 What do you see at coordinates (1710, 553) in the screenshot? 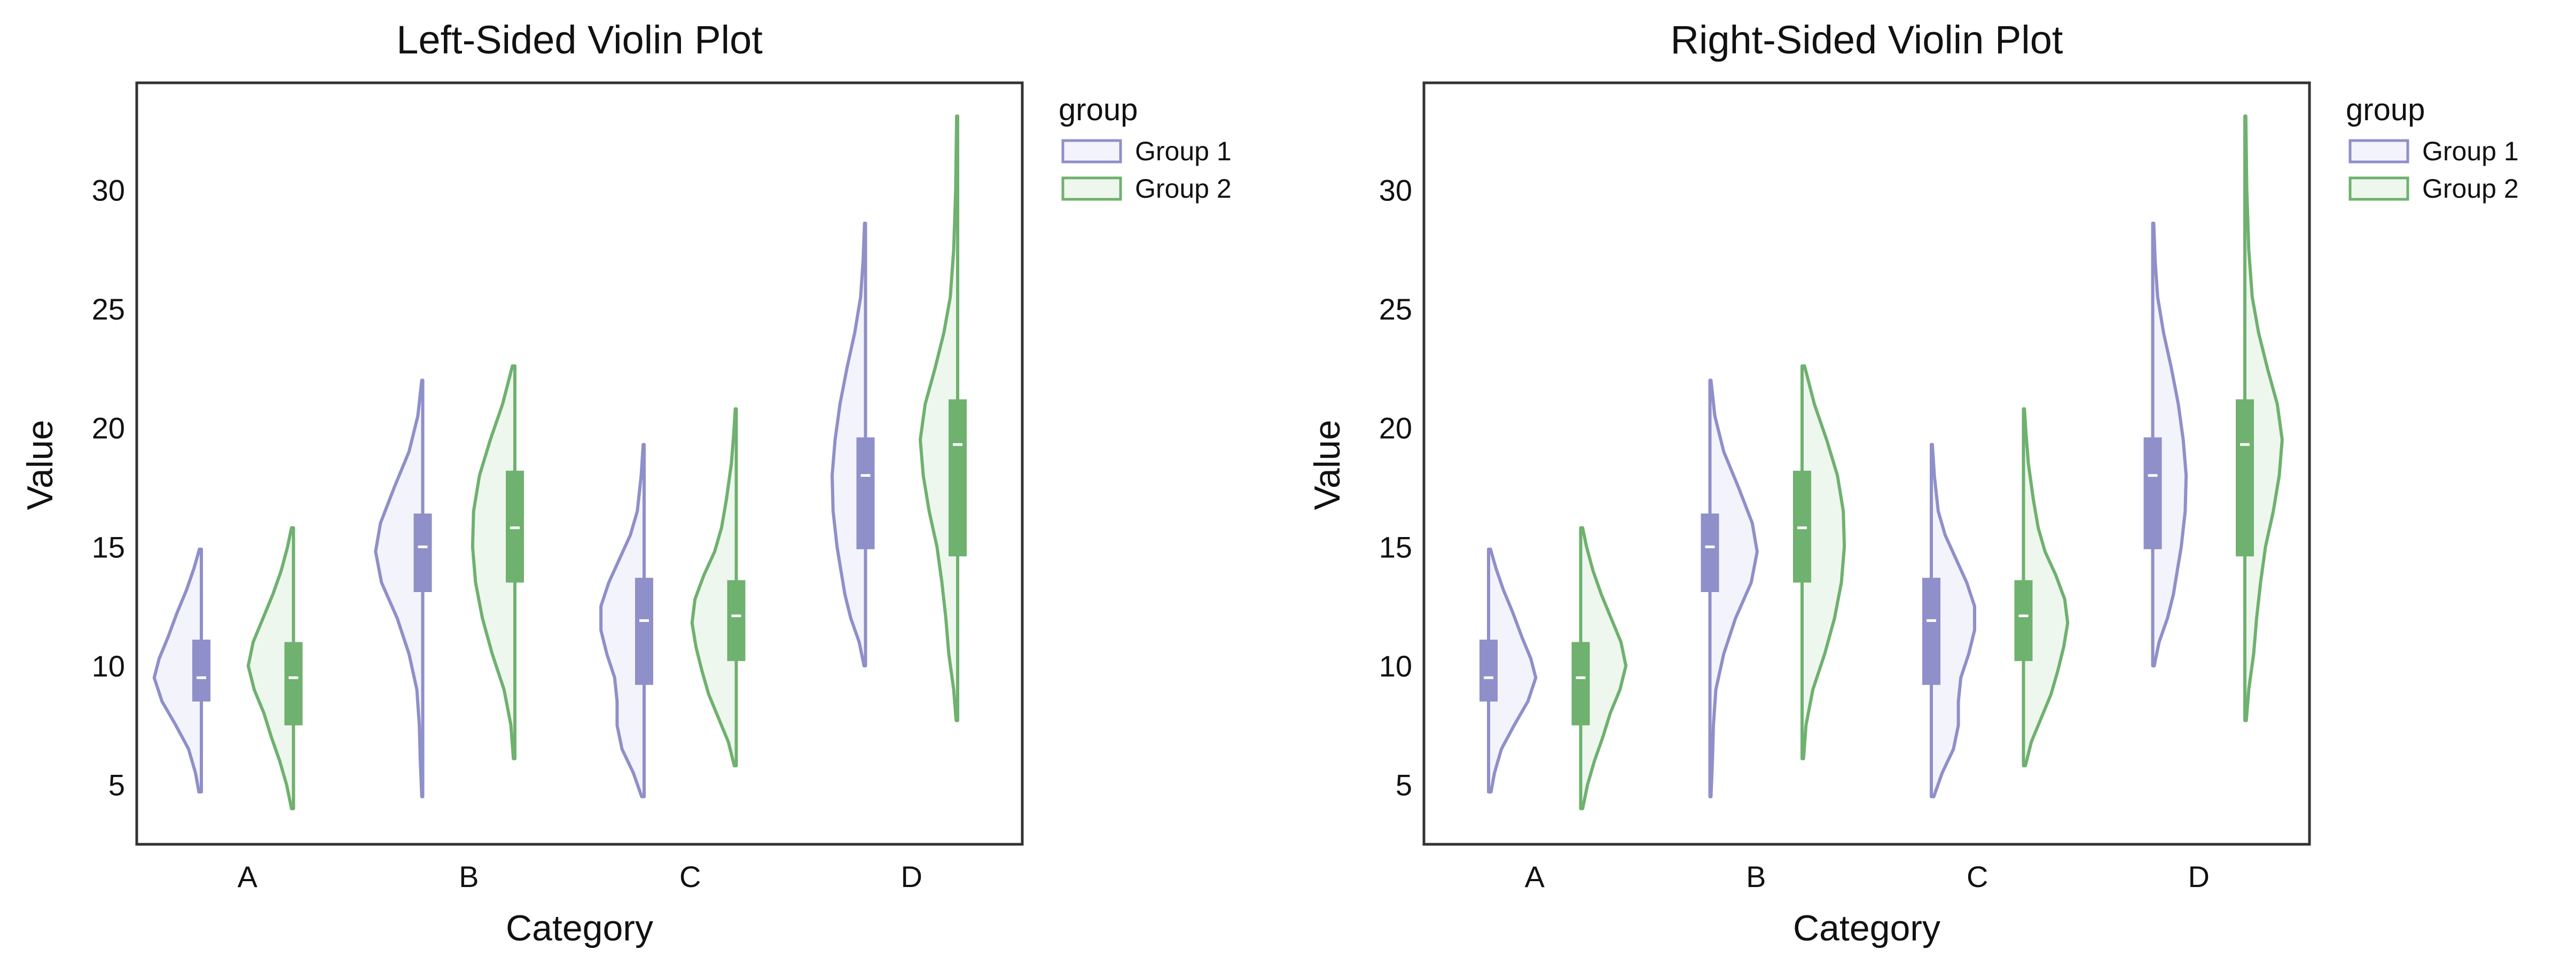
I see `right-box-B-group1` at bounding box center [1710, 553].